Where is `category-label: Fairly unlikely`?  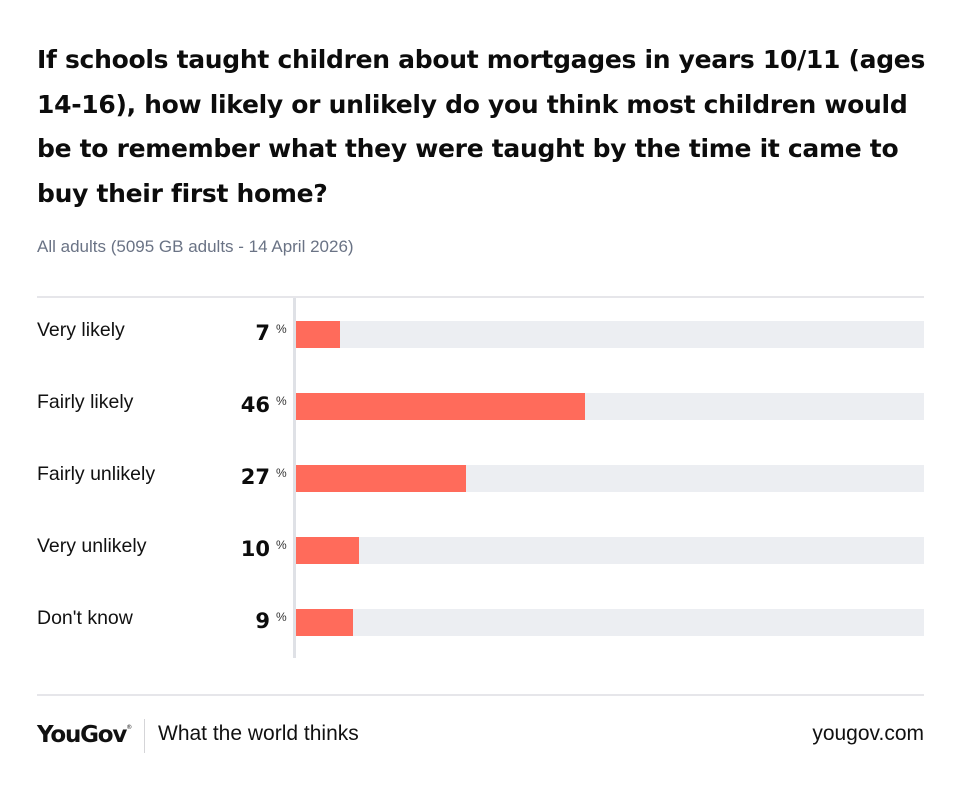
category-label: Fairly unlikely is located at coordinates (96, 474).